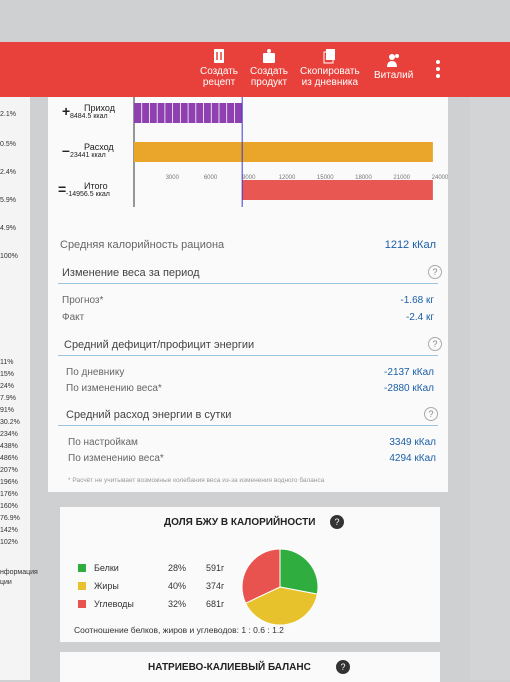 This screenshot has width=510, height=682. What do you see at coordinates (329, 56) in the screenshot?
I see `copy-icon` at bounding box center [329, 56].